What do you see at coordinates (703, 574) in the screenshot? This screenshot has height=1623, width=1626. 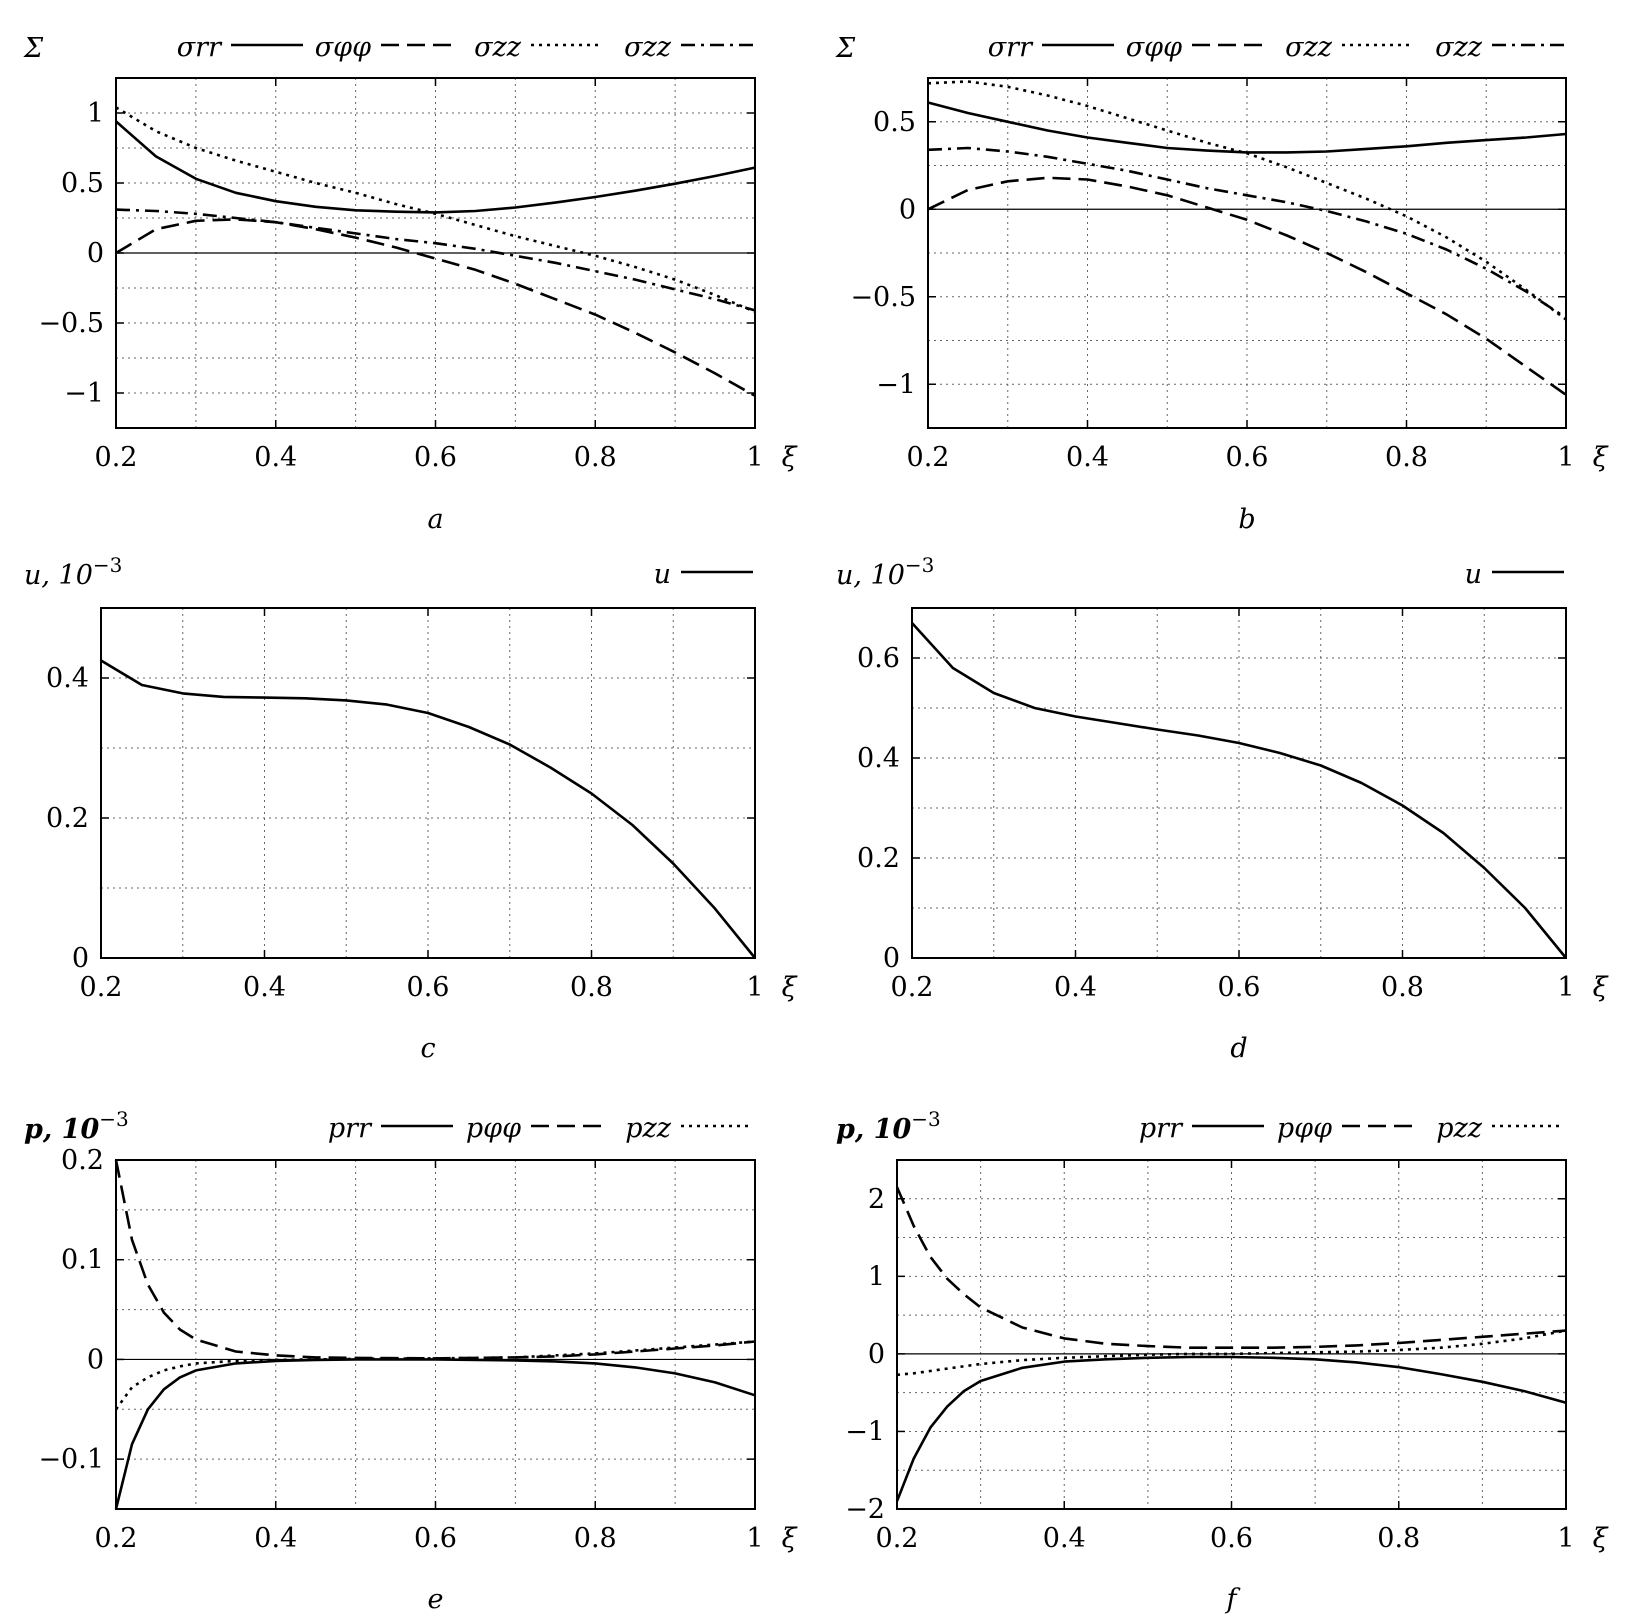 I see `legend: u` at bounding box center [703, 574].